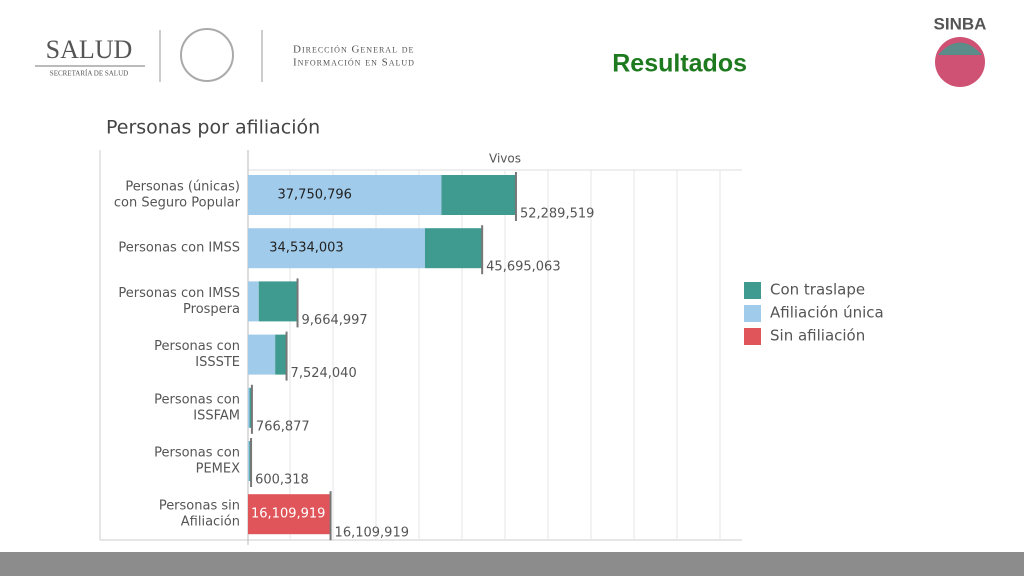 This screenshot has height=580, width=1024. What do you see at coordinates (512, 564) in the screenshot?
I see `footer-bar` at bounding box center [512, 564].